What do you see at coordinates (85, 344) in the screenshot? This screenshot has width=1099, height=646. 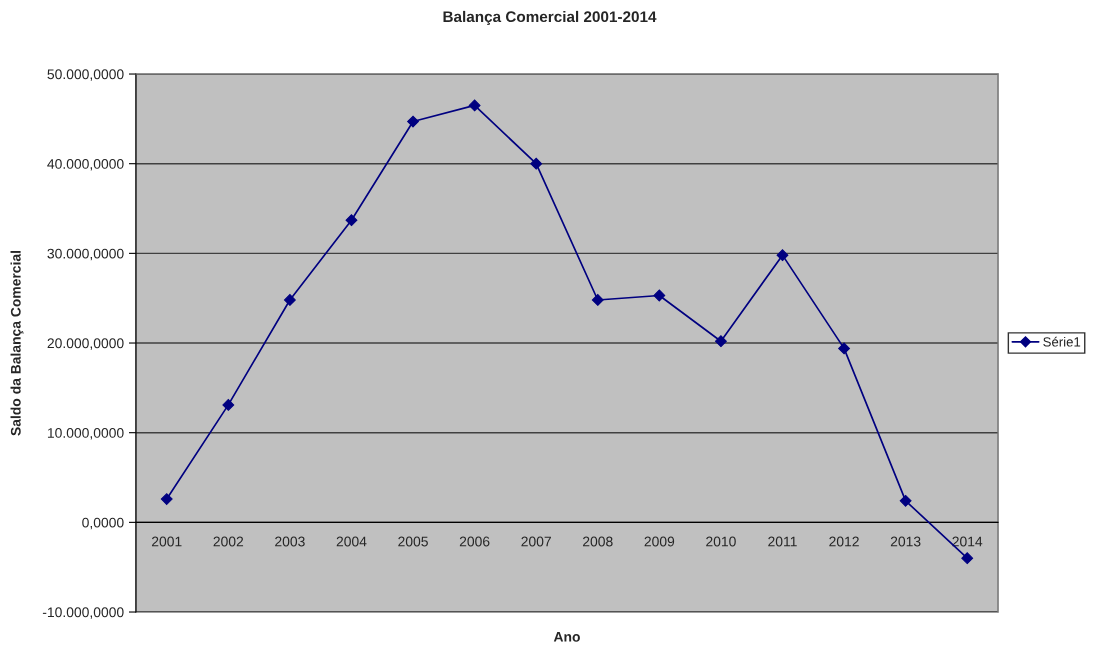 I see `y-tick-label: 20.000,0000` at bounding box center [85, 344].